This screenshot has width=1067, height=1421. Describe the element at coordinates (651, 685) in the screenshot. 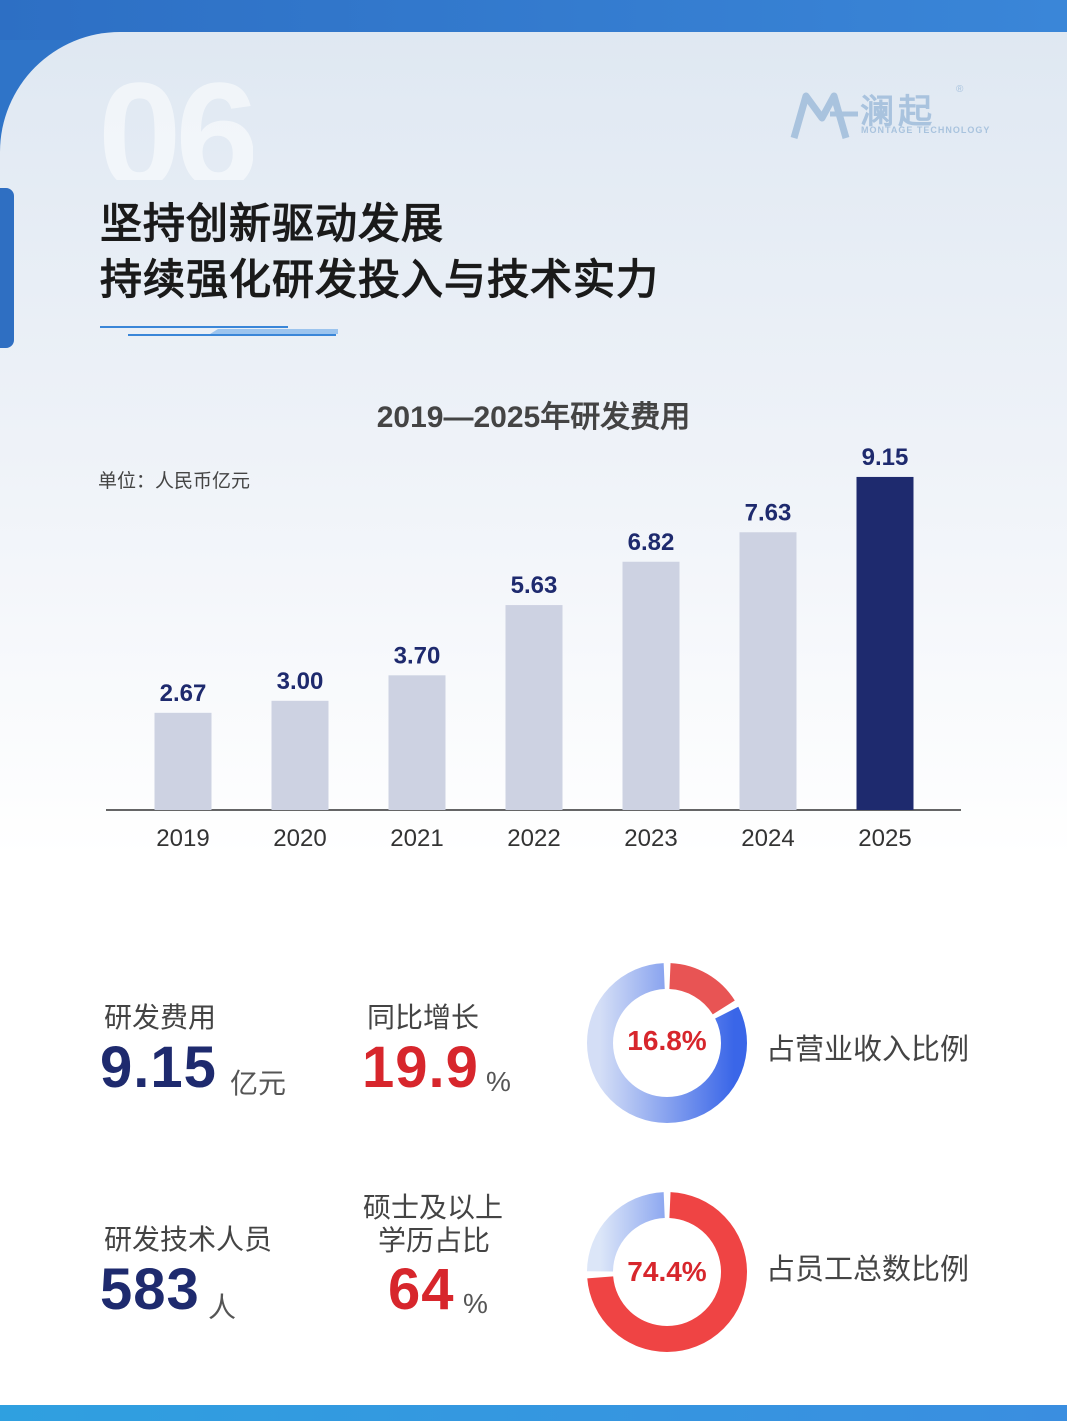

I see `bar-2023` at that location.